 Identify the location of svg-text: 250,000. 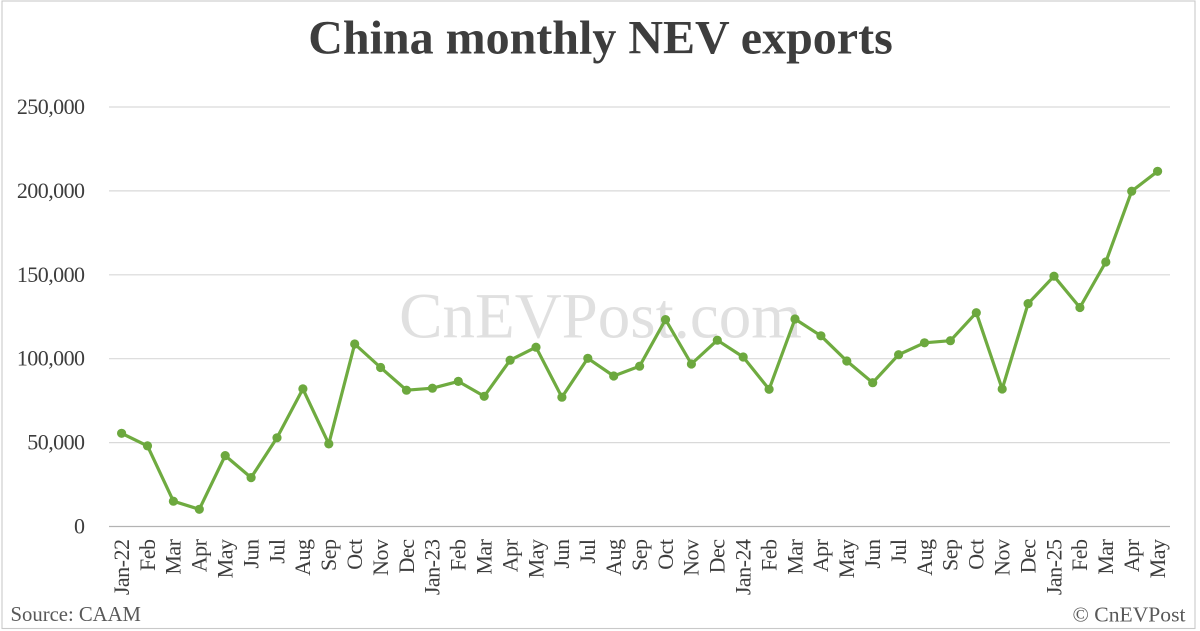
(51, 106).